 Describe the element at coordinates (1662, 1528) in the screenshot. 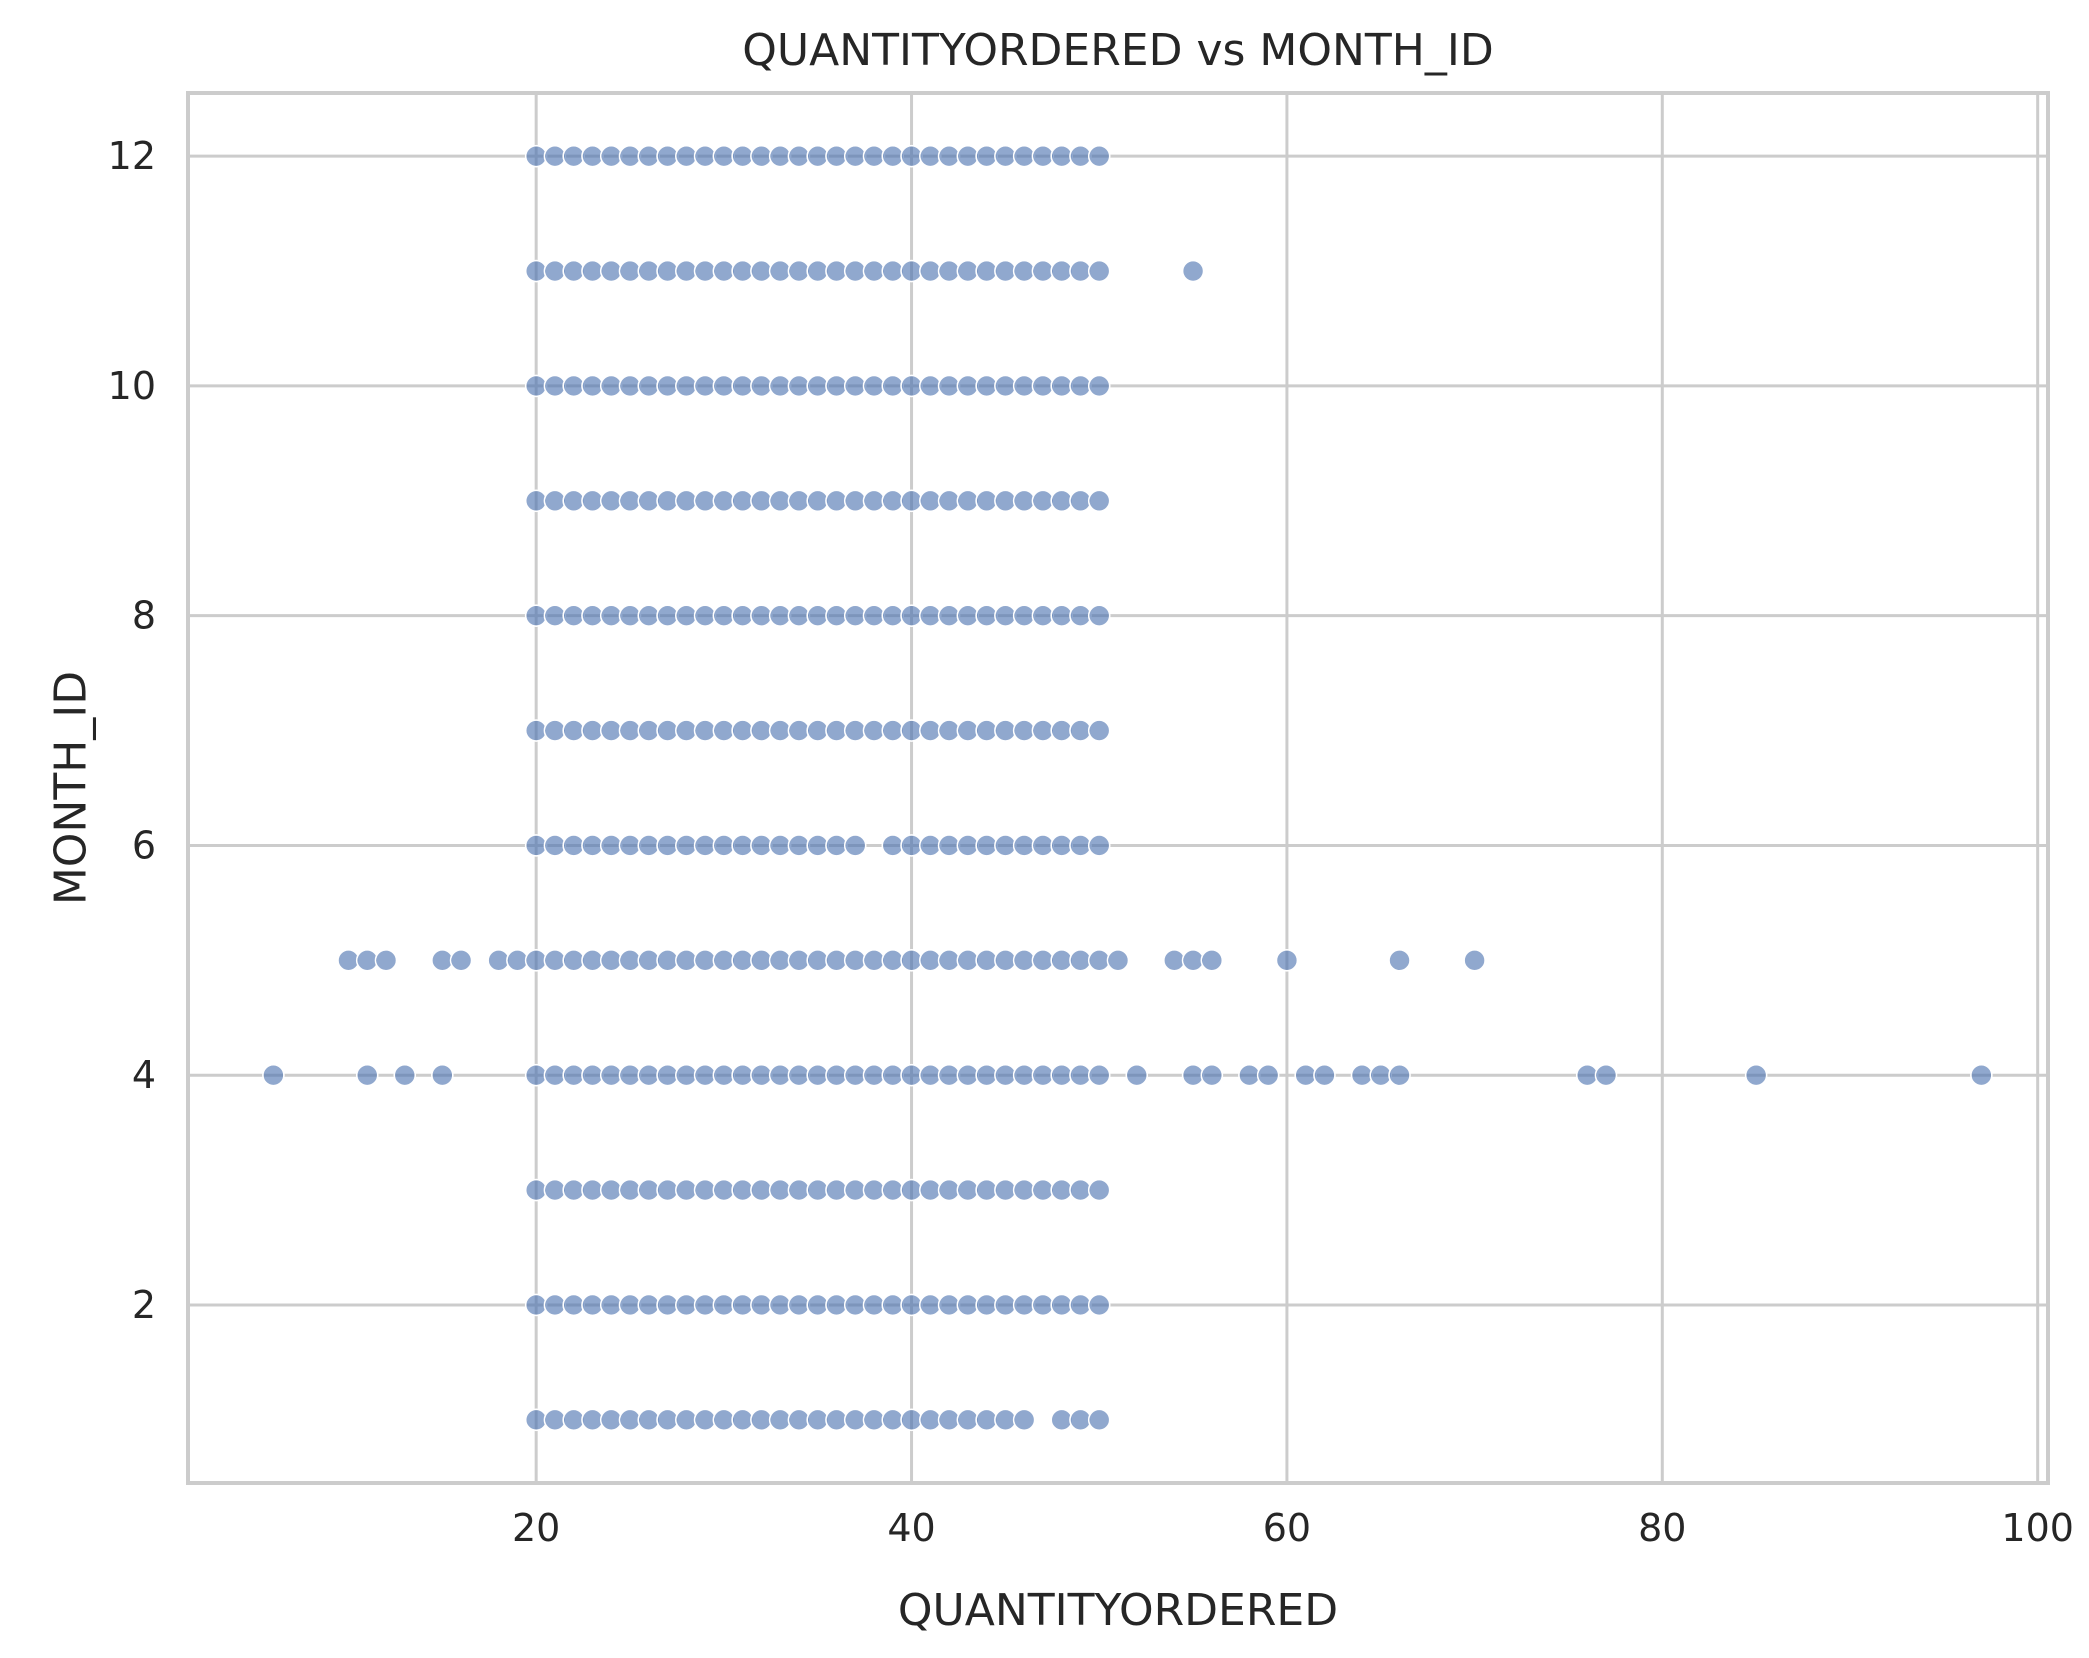

I see `x-tick-80: 80` at that location.